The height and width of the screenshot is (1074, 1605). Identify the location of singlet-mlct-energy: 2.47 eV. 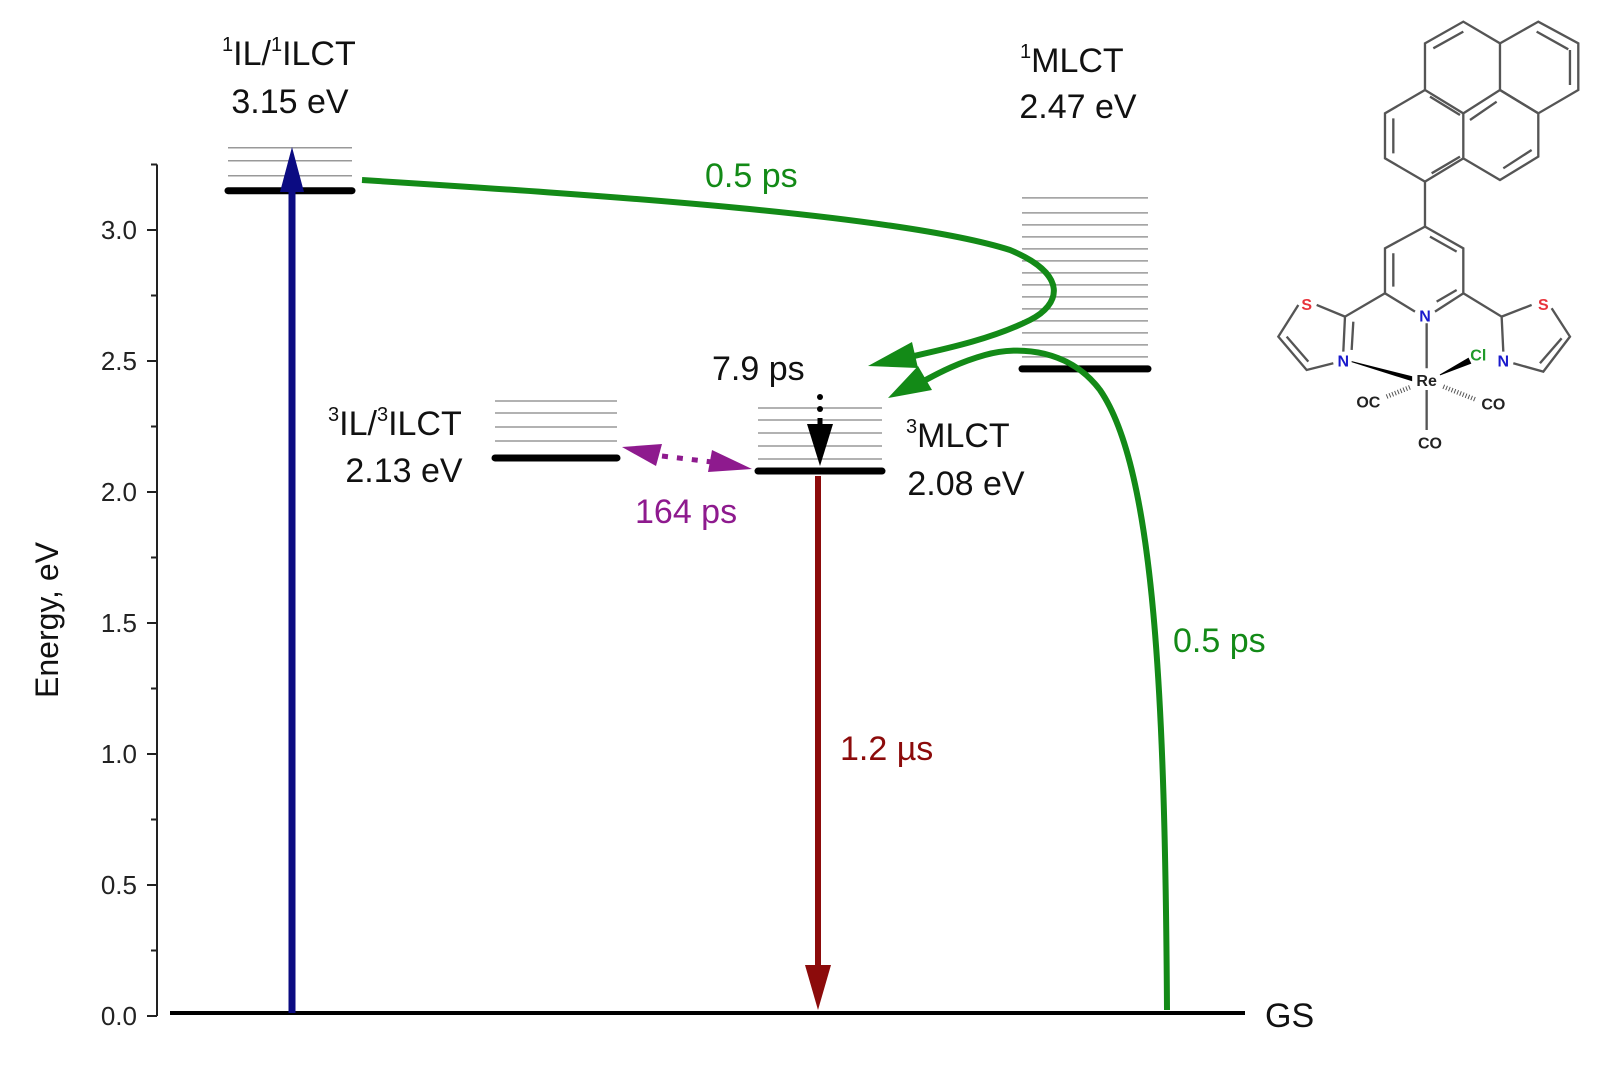
(1078, 107).